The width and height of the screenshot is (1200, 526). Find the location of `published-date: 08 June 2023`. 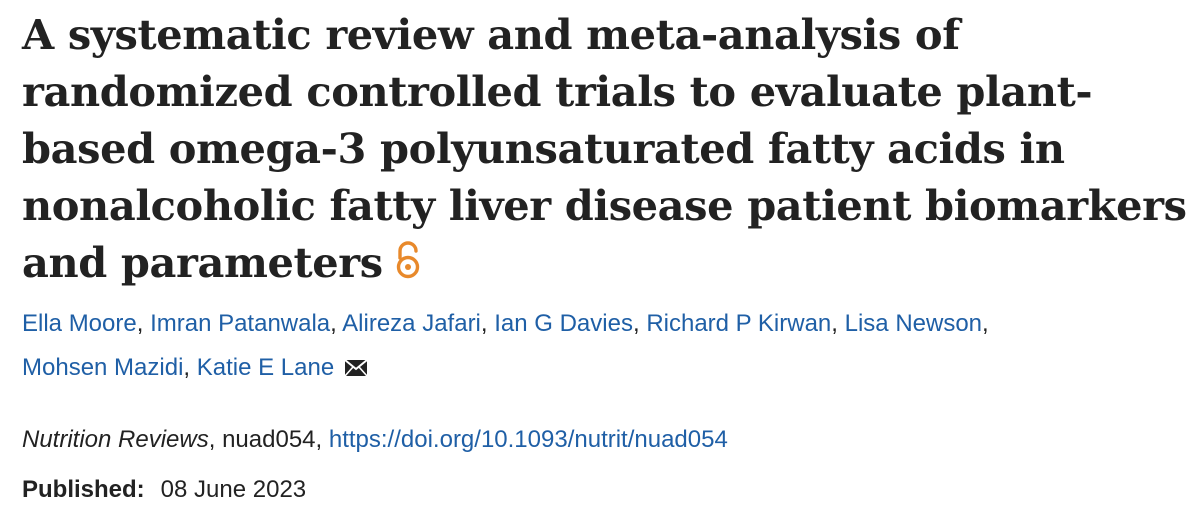

published-date: 08 June 2023 is located at coordinates (233, 489).